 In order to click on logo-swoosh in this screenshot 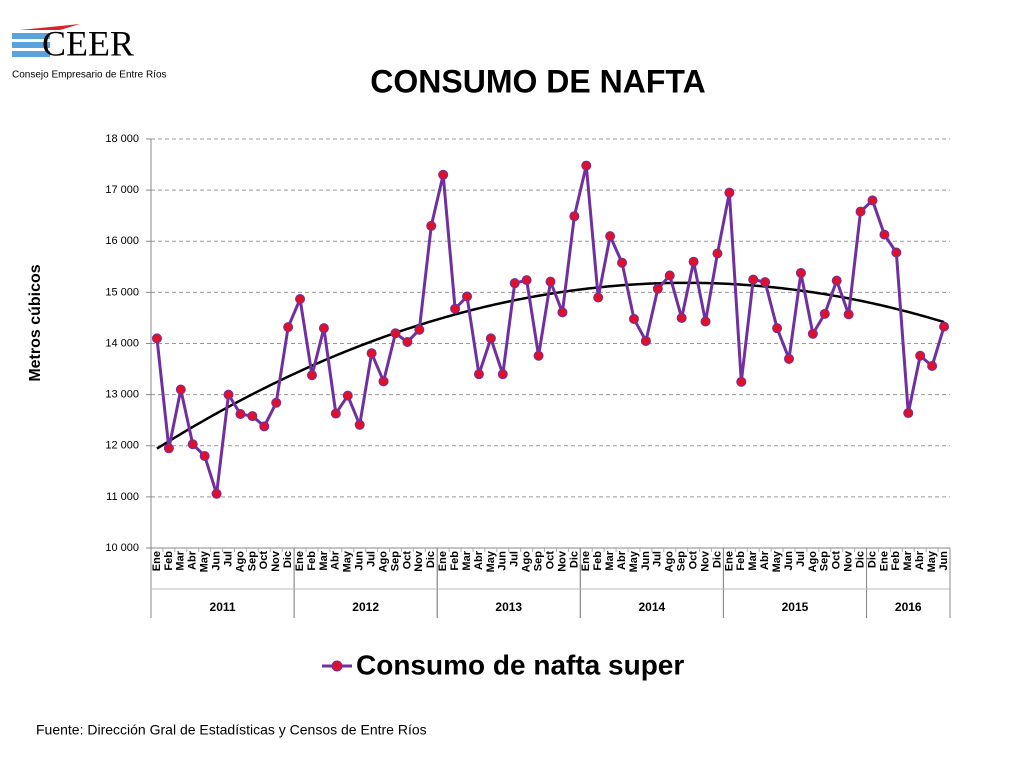, I will do `click(50, 27)`.